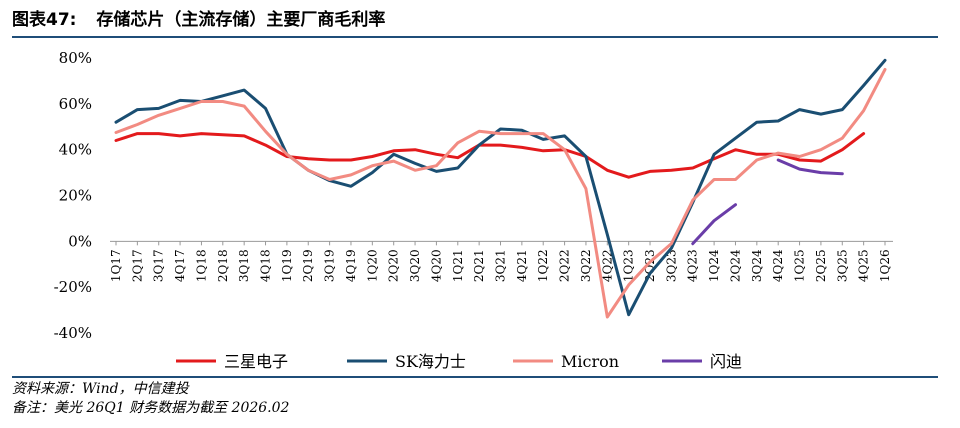 The image size is (960, 428). What do you see at coordinates (475, 20) in the screenshot?
I see `figure-header: 图表47: 存储芯片（主流存储）主要厂商毛利率` at bounding box center [475, 20].